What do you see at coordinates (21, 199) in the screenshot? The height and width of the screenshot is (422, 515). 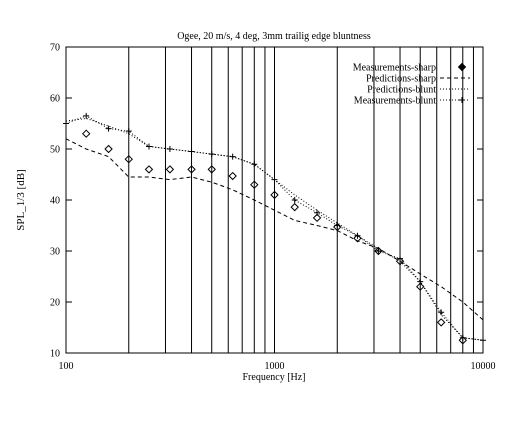 I see `y-axis-label: SPL_1/3 [dB]` at bounding box center [21, 199].